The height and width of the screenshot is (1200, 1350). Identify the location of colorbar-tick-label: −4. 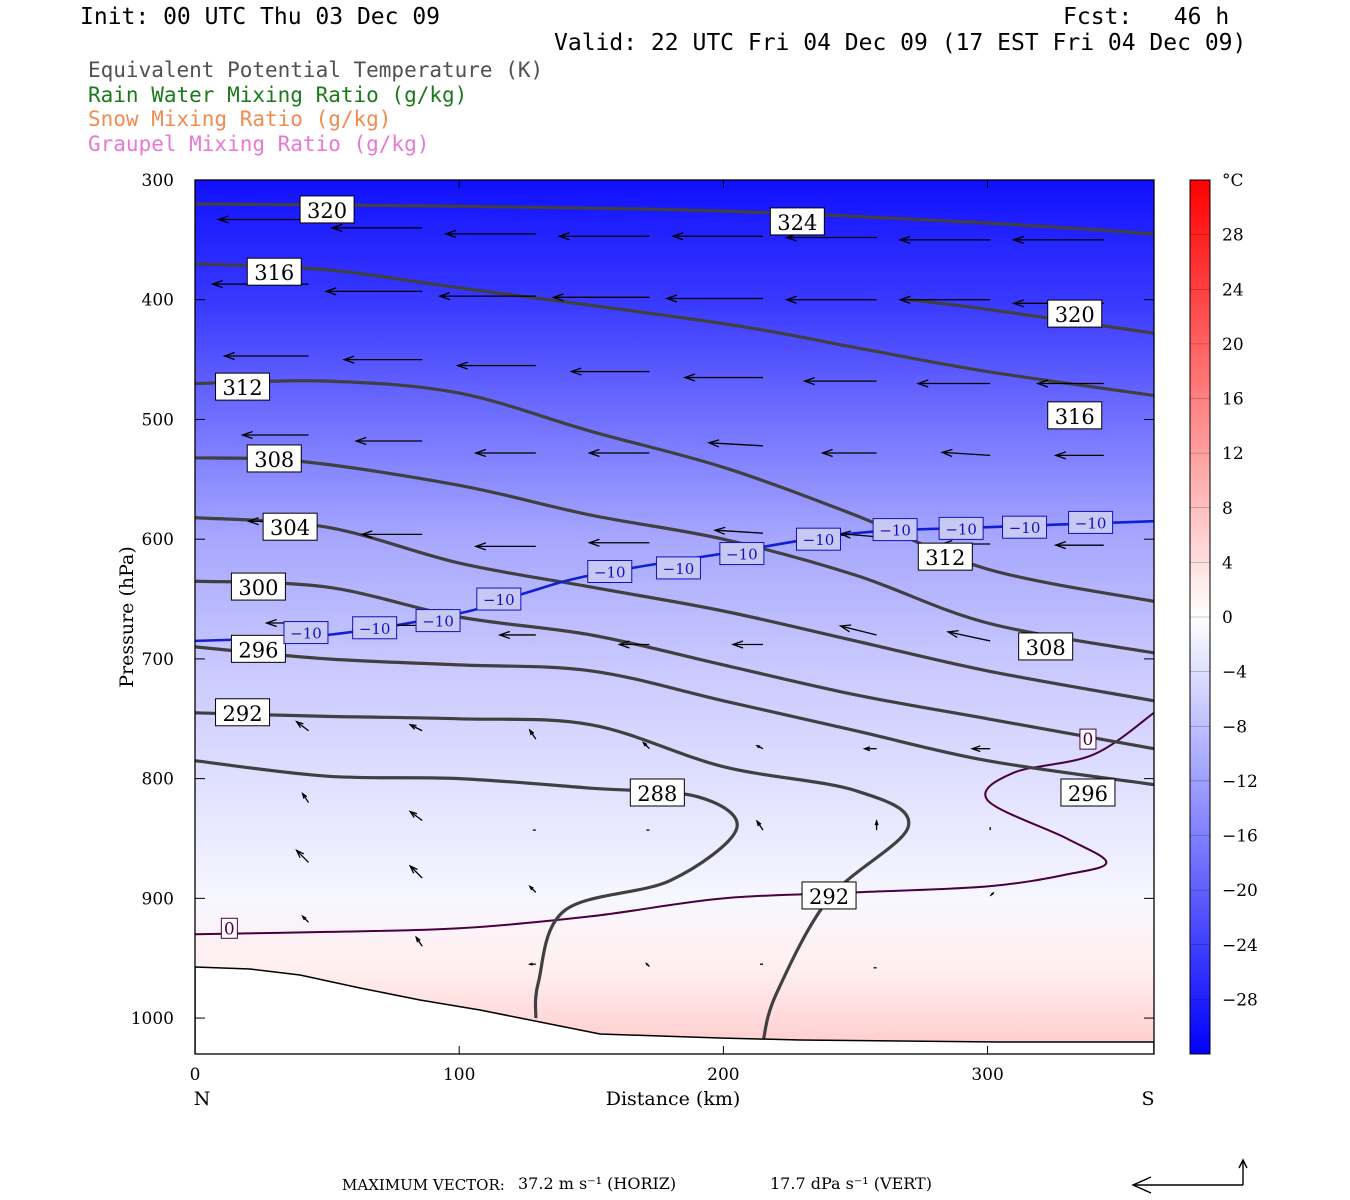
(1234, 673).